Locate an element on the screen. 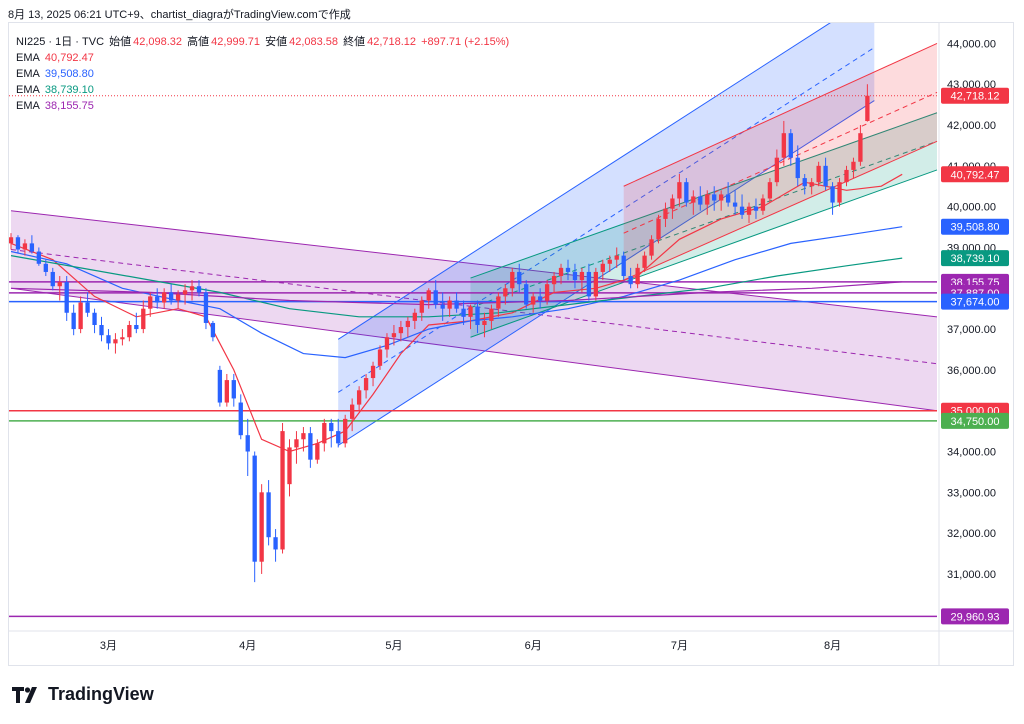 This screenshot has height=724, width=1024. ema-badge: 38,739.10 is located at coordinates (975, 259).